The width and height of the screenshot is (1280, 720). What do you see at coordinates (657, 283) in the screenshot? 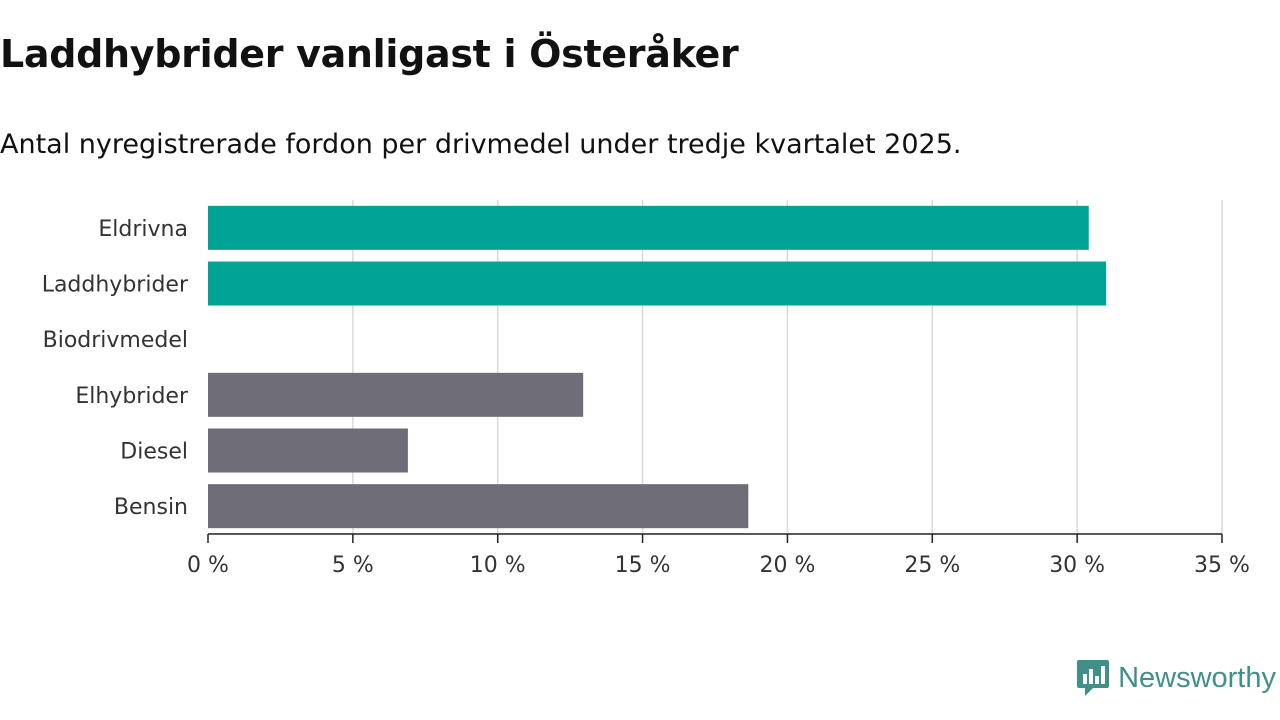
I see `bar-laddhybrider` at bounding box center [657, 283].